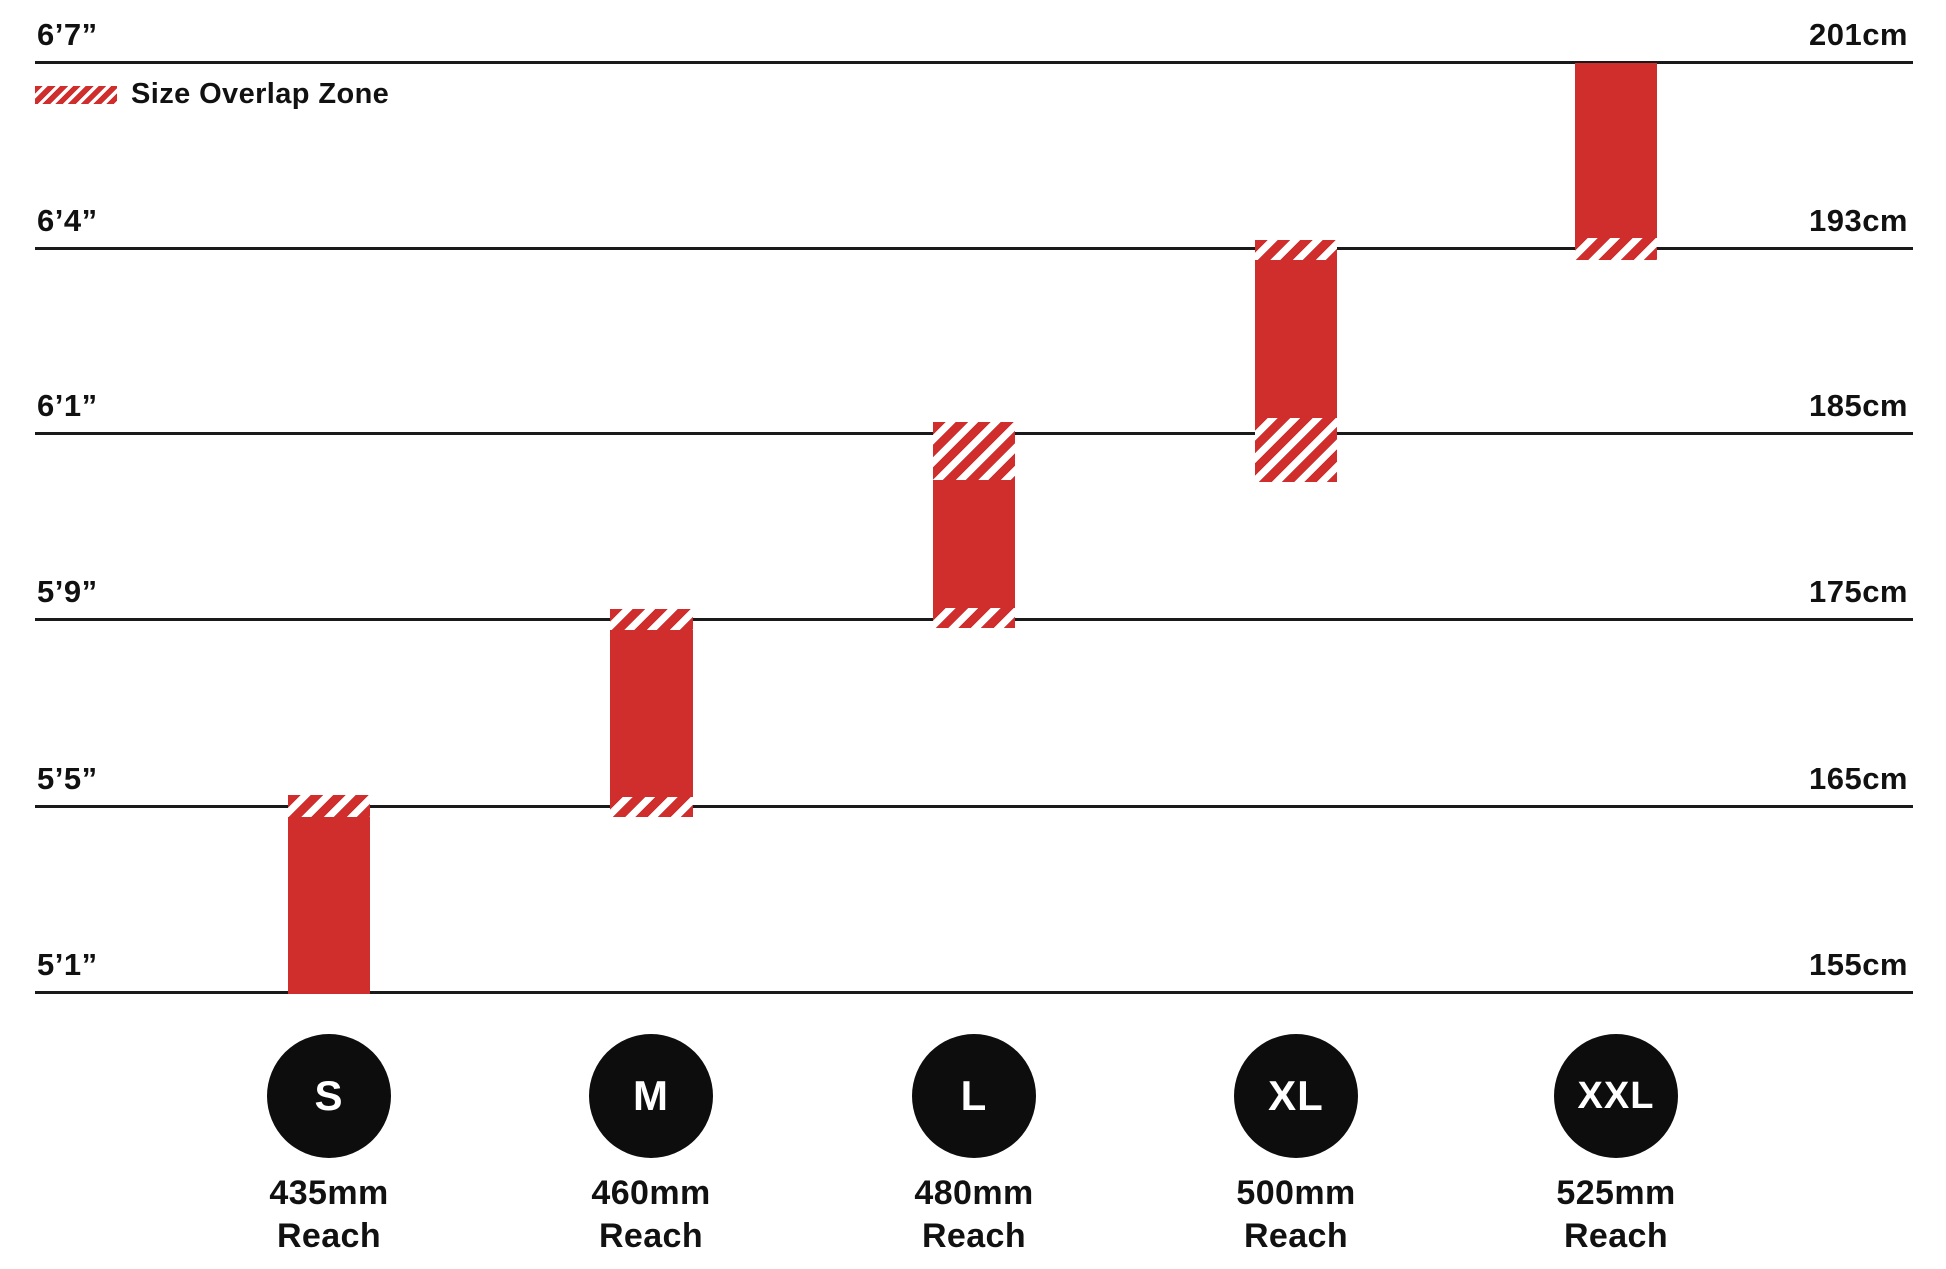 The width and height of the screenshot is (1946, 1269). I want to click on size-badge-l: L, so click(974, 1096).